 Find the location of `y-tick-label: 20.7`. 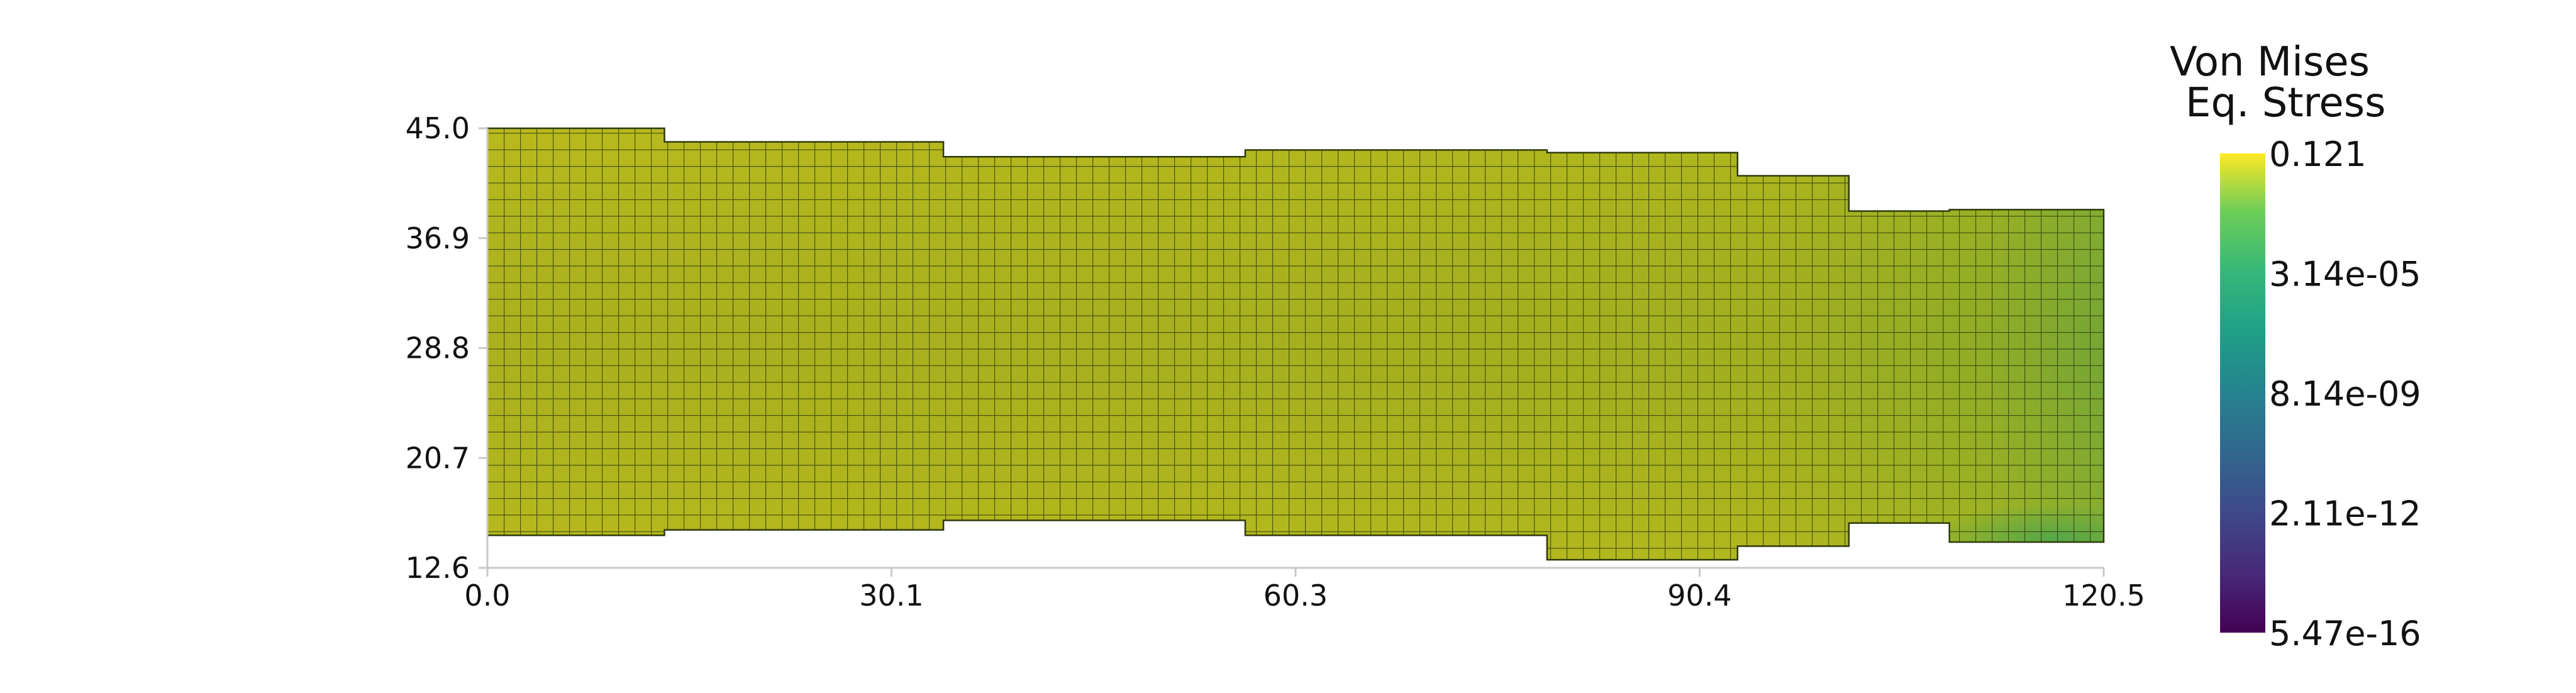

y-tick-label: 20.7 is located at coordinates (438, 458).